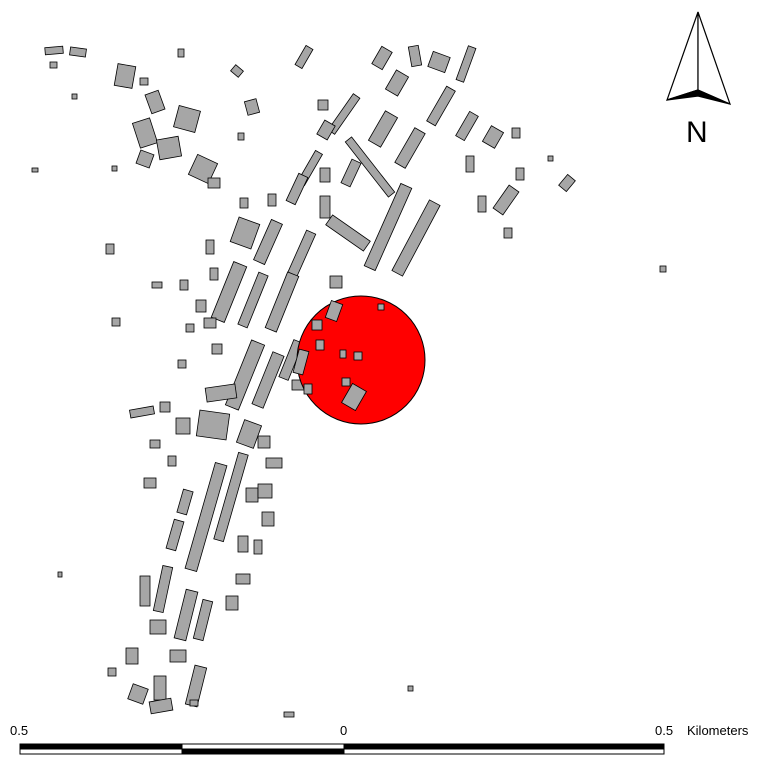  I want to click on scale-label-right: 0.5, so click(664, 730).